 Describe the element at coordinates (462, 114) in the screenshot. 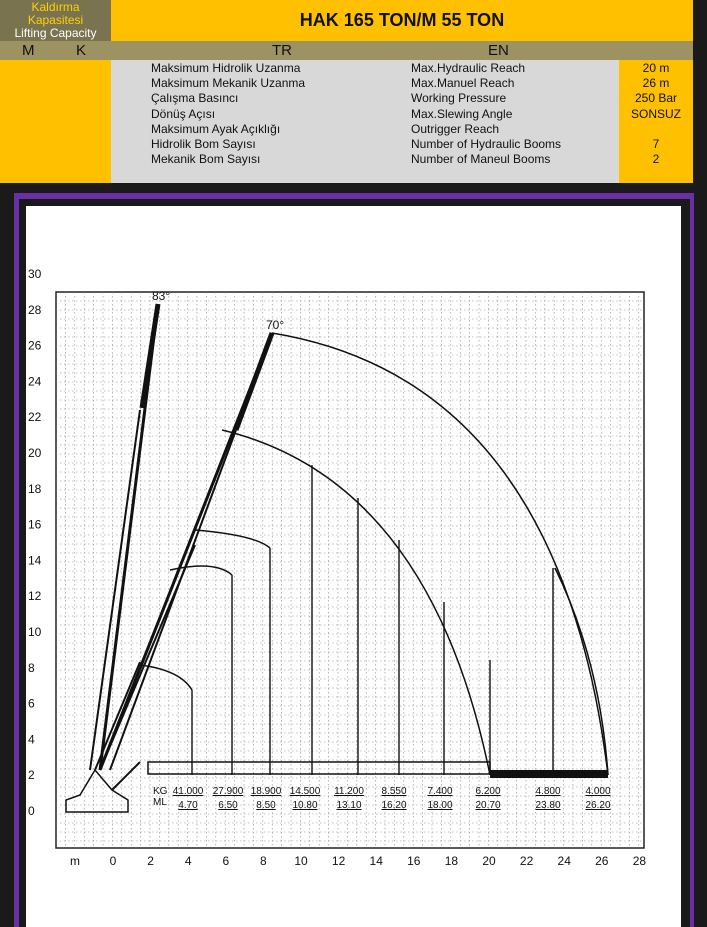

I see `spec-en: Max.Slewing Angle` at that location.